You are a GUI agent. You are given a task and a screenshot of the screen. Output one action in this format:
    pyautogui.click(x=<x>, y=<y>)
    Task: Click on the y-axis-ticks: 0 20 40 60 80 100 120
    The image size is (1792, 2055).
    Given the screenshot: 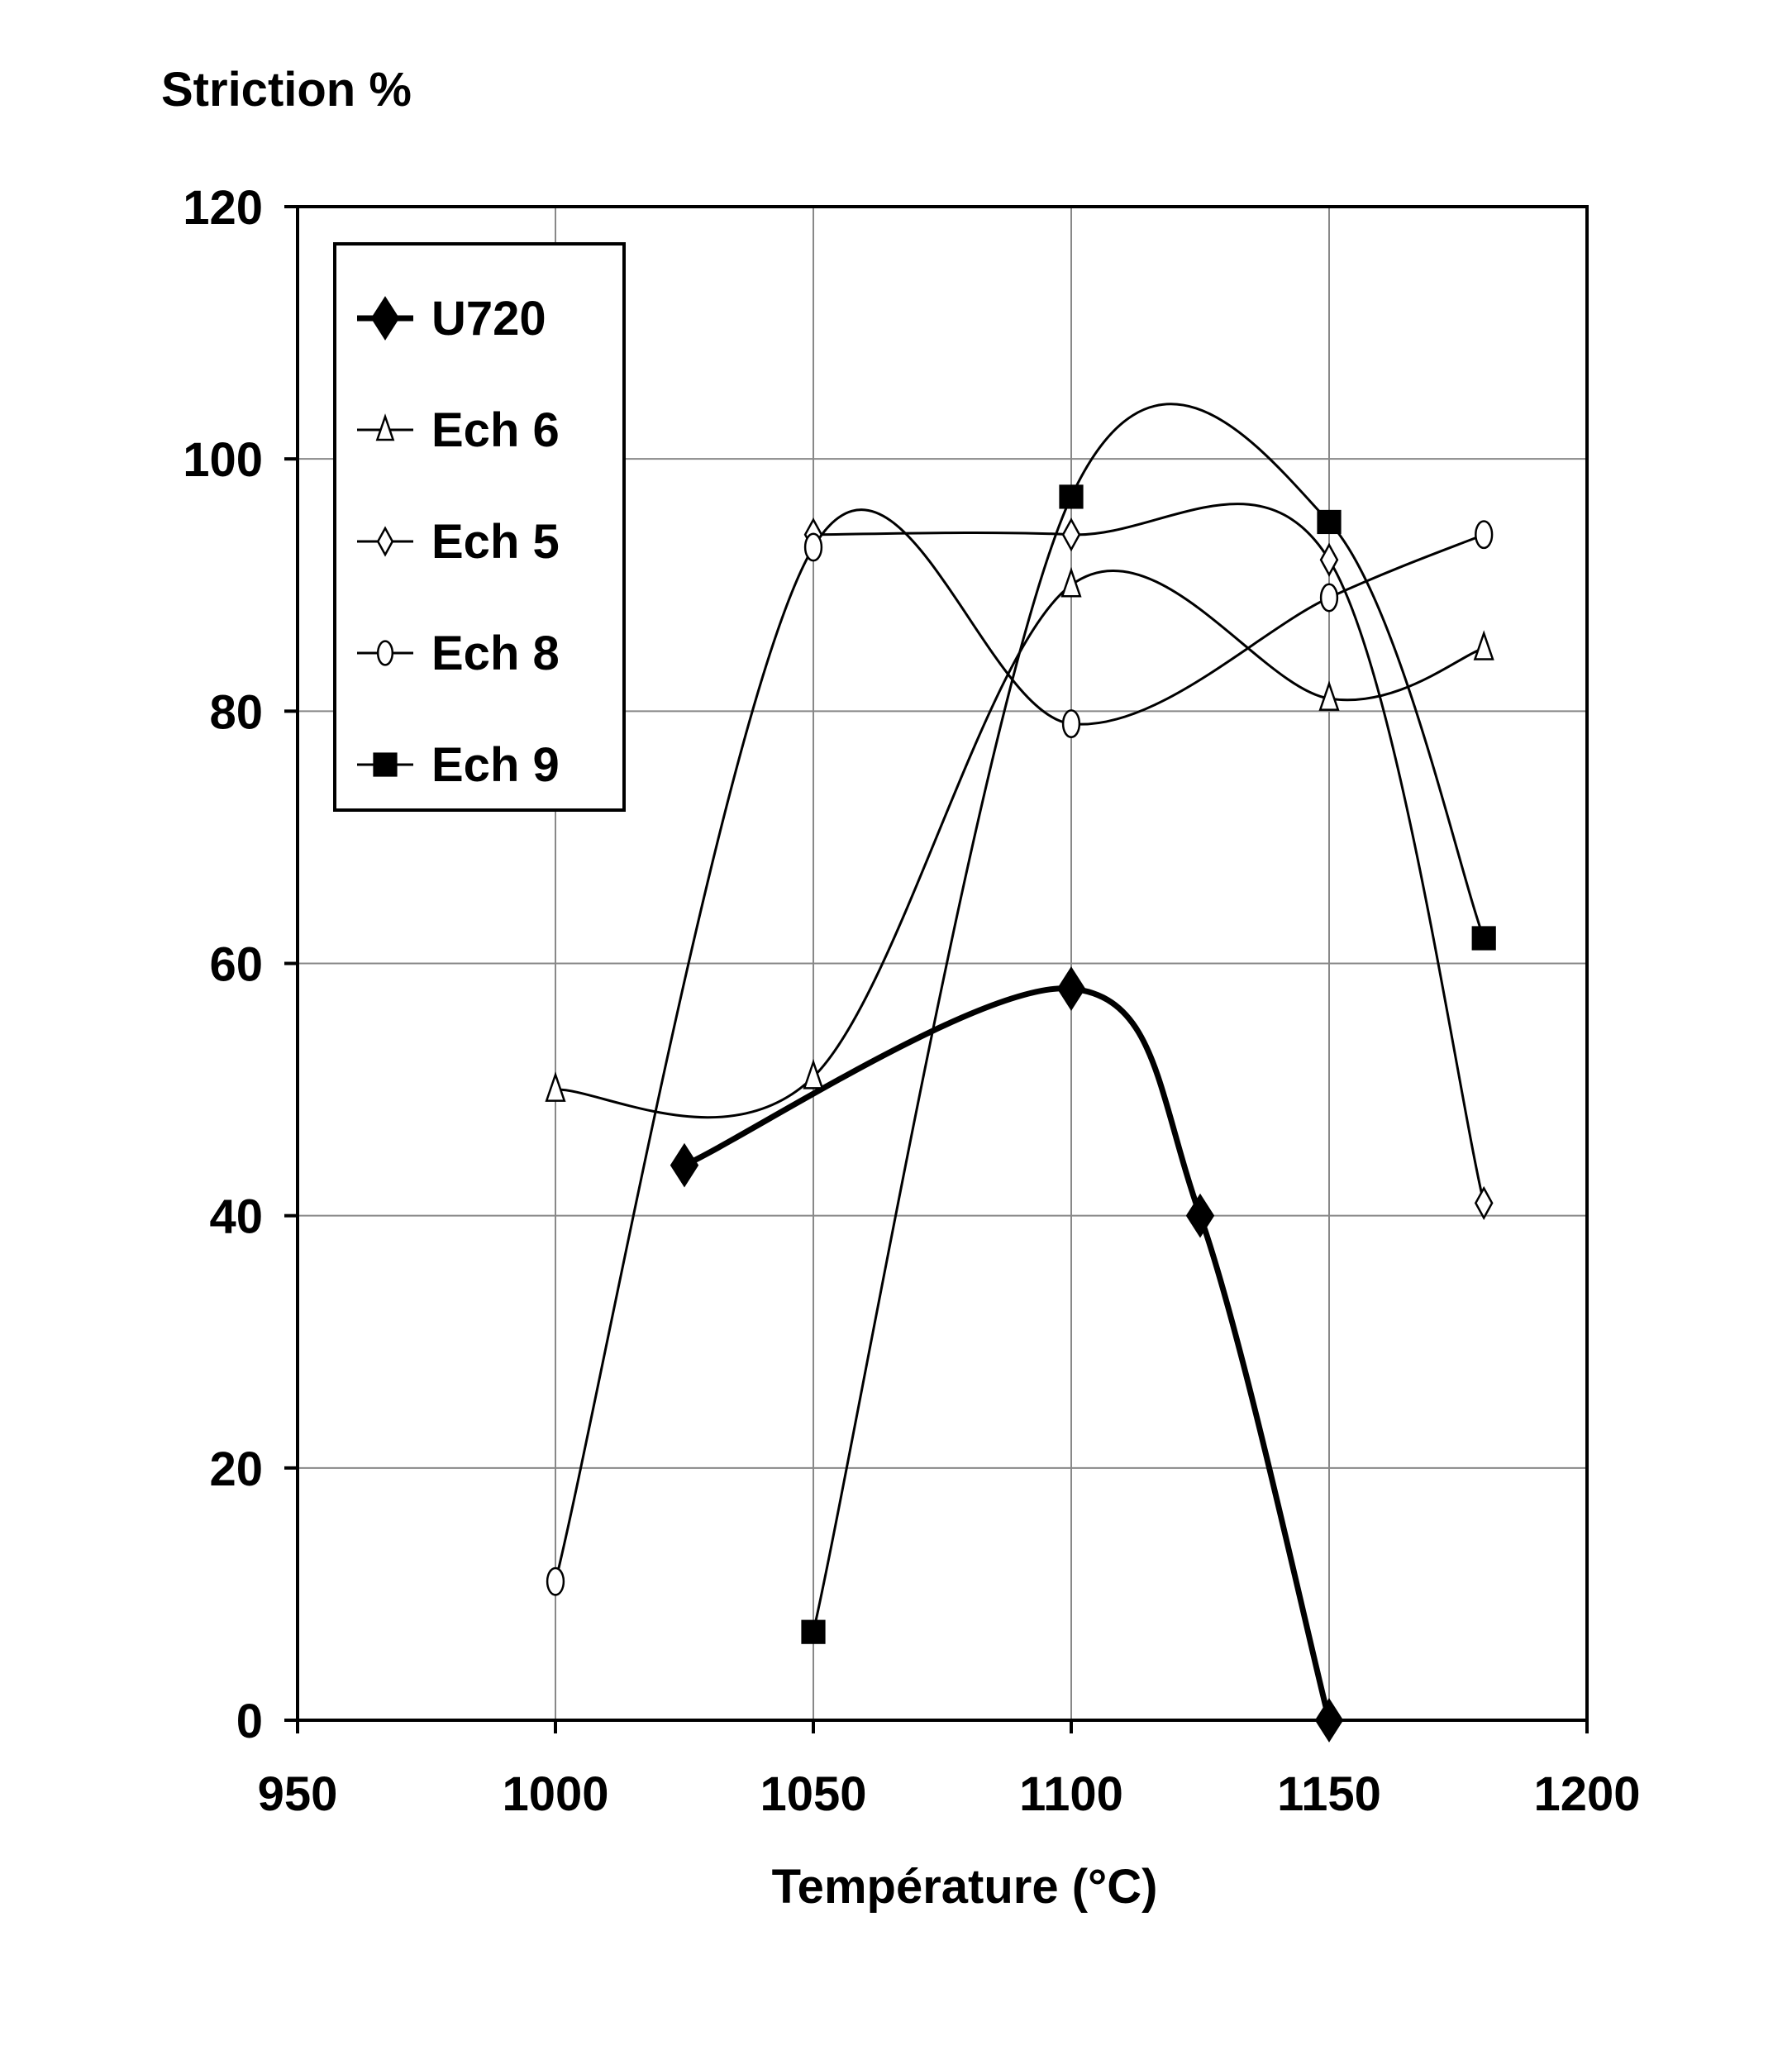 What is the action you would take?
    pyautogui.click(x=240, y=964)
    